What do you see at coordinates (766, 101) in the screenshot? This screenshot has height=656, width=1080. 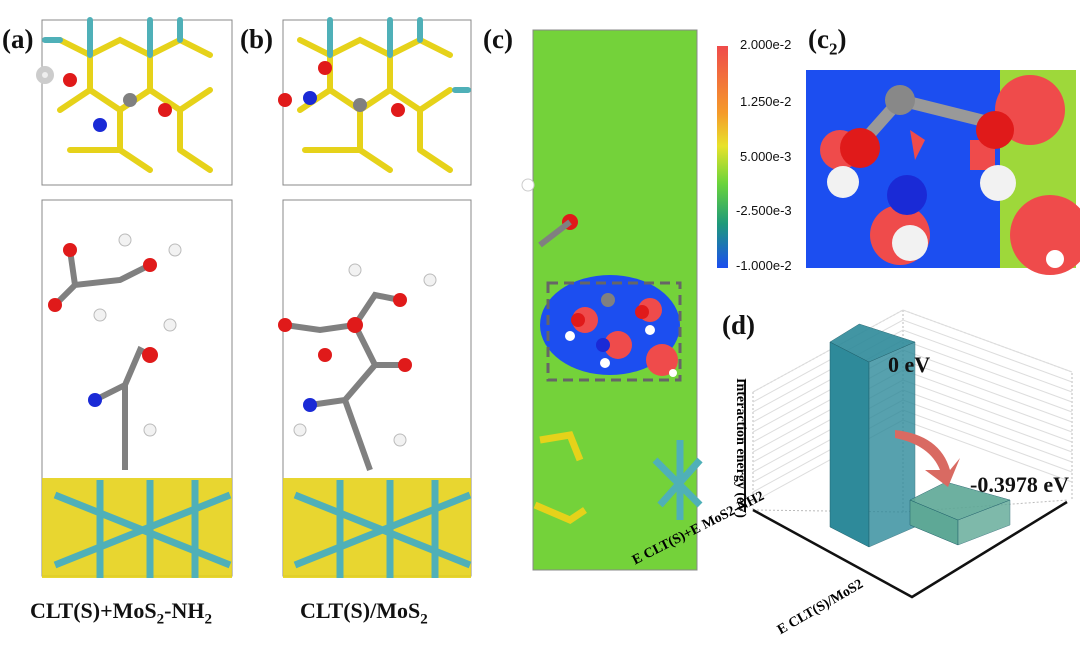 I see `colorbar-tick: 1.250e-2` at bounding box center [766, 101].